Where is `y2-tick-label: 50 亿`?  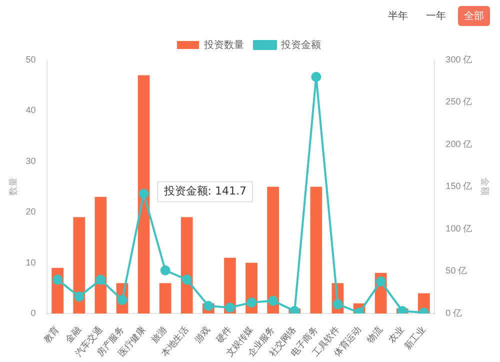
y2-tick-label: 50 亿 is located at coordinates (457, 271).